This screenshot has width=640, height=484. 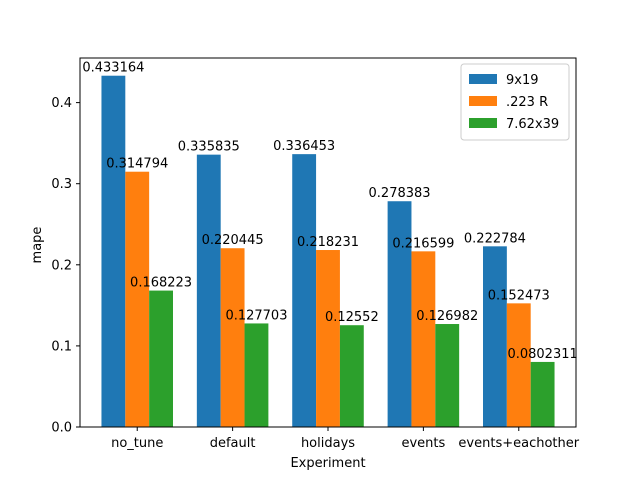 I want to click on x-tick-label: default, so click(x=233, y=443).